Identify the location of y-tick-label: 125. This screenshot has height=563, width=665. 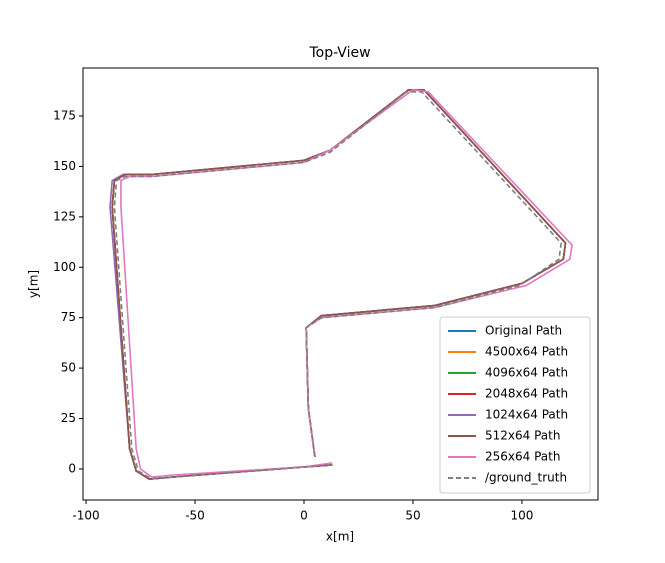
(64, 216).